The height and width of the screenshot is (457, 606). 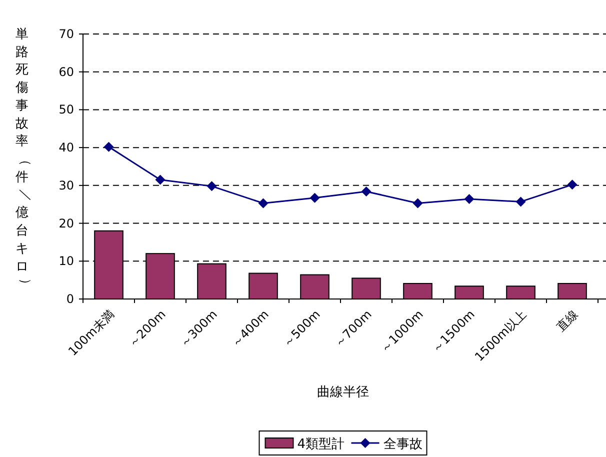 I want to click on x-tick-label: 直線, so click(x=567, y=320).